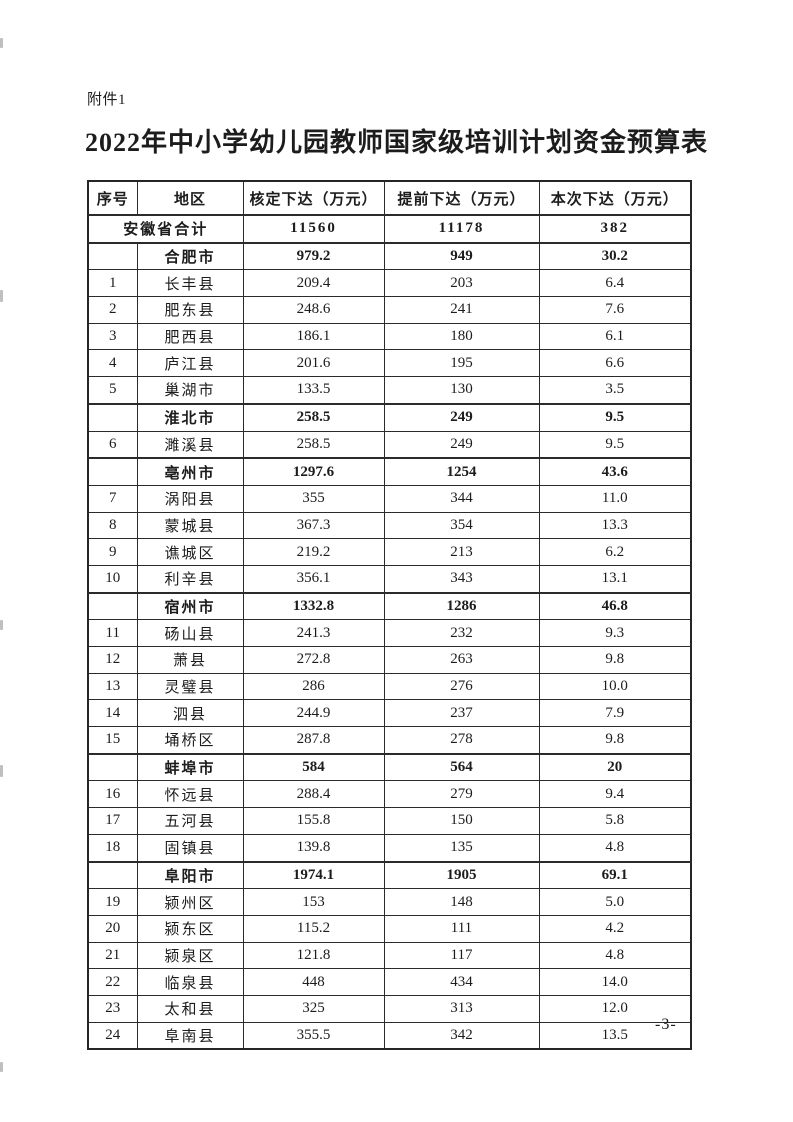  I want to click on cell-advance: 343, so click(461, 579).